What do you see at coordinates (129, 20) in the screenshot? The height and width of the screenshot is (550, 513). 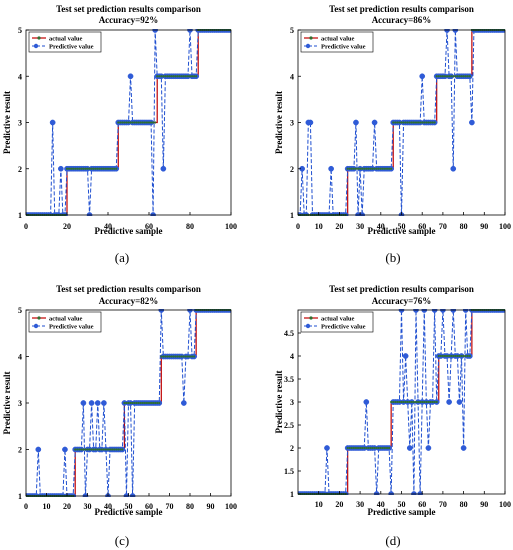 I see `chart-subtitle: Accuracy=92%` at bounding box center [129, 20].